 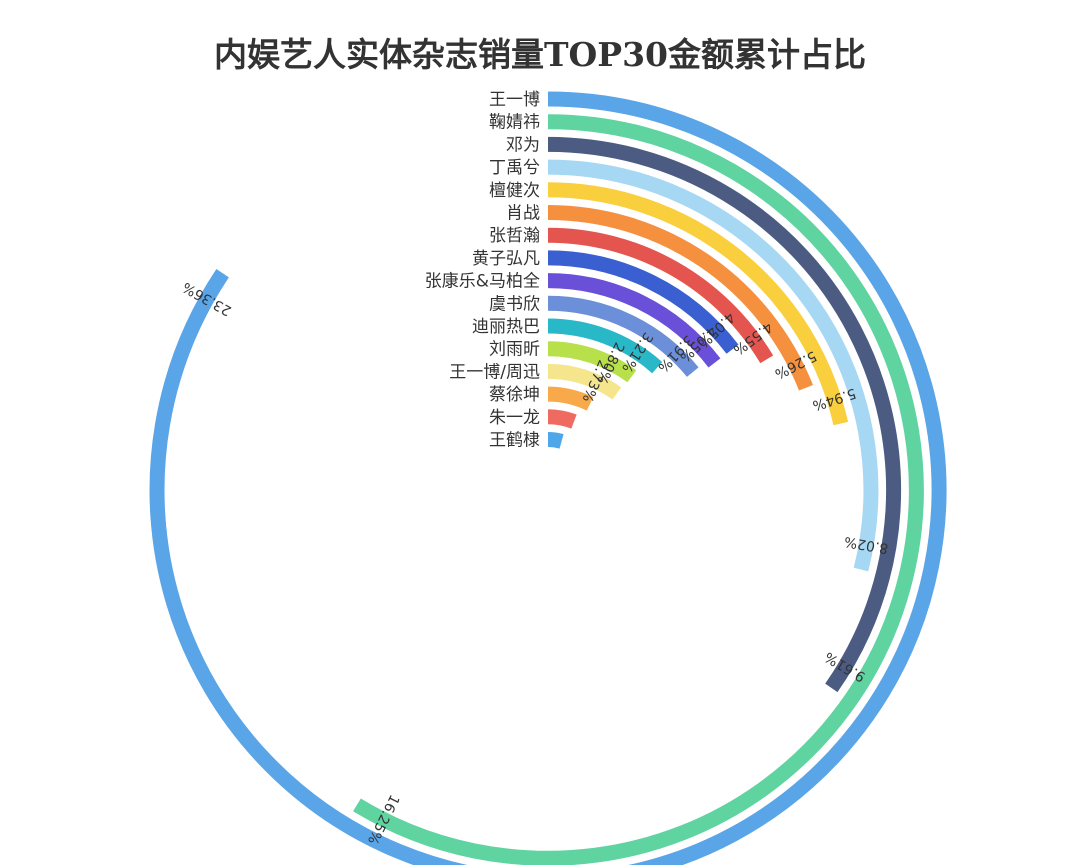 What do you see at coordinates (514, 123) in the screenshot?
I see `category-label: 鞠婧祎` at bounding box center [514, 123].